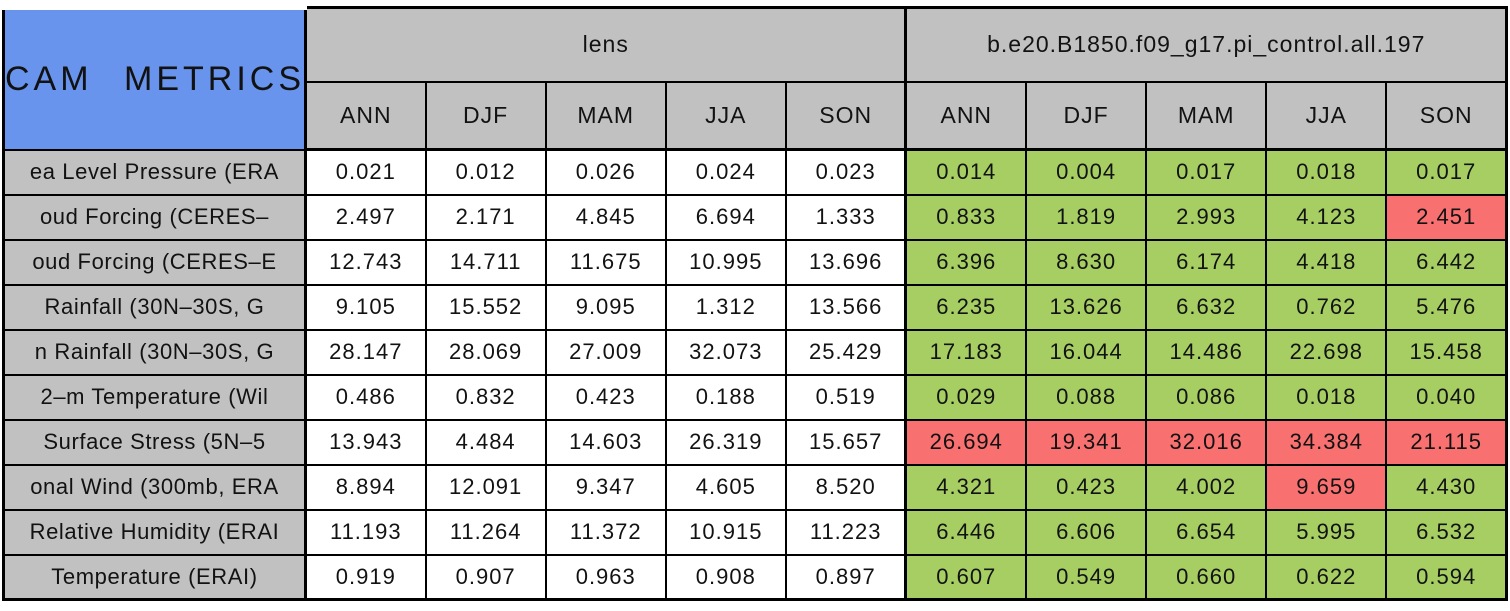 This screenshot has height=611, width=1510. What do you see at coordinates (1086, 352) in the screenshot?
I see `model-value-cell: 16.044` at bounding box center [1086, 352].